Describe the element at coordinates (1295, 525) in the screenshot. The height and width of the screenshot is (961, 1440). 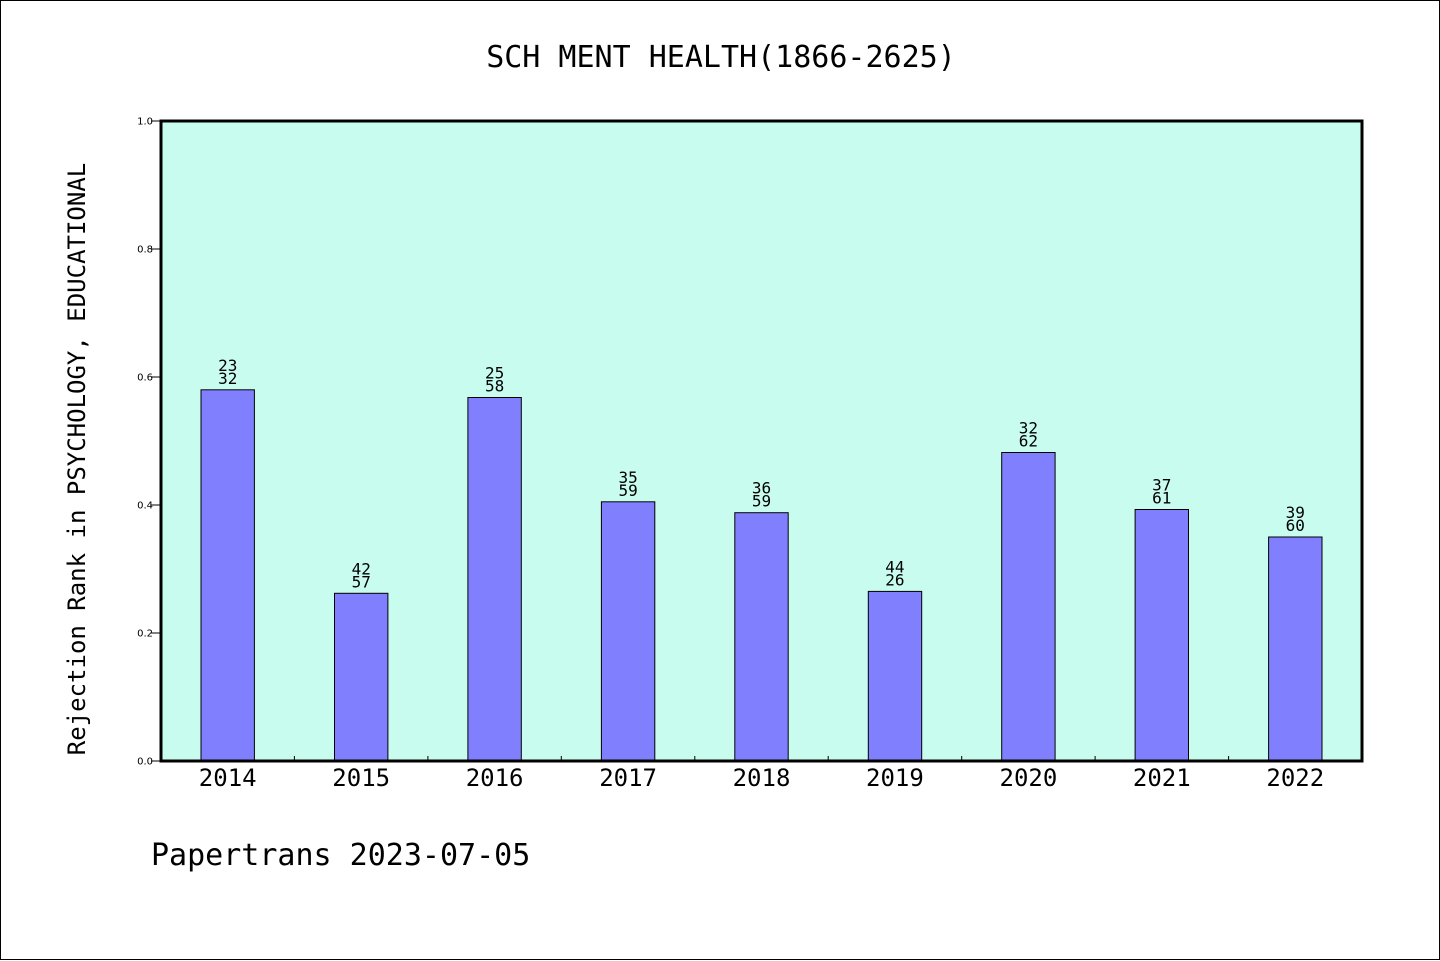
I see `bar-label-2022-line2: 60` at that location.